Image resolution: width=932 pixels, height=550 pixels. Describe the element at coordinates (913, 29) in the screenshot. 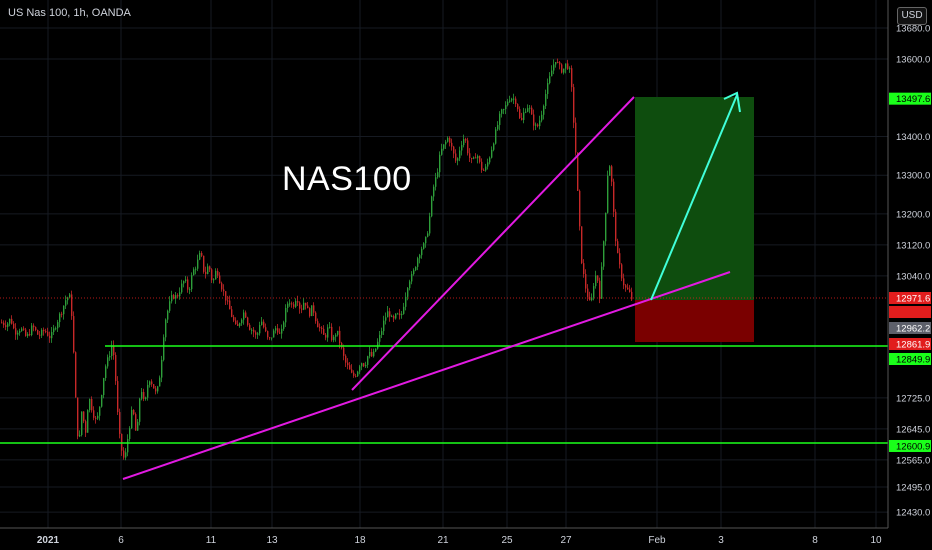

I see `y-tick-label: 13680.0` at that location.